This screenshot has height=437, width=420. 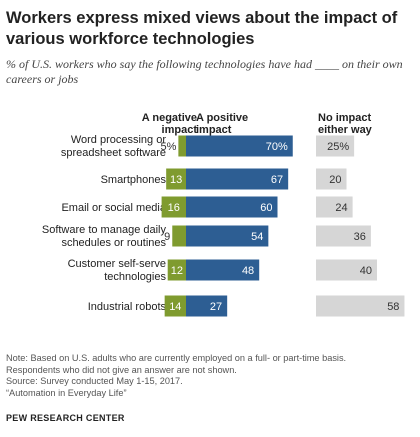 I want to click on value-label-no-impact: 20, so click(x=335, y=180).